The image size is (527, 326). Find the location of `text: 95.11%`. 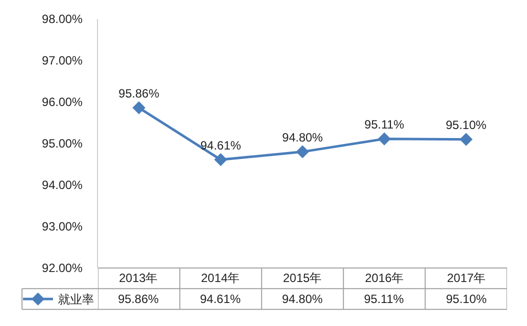

text: 95.11% is located at coordinates (384, 125).